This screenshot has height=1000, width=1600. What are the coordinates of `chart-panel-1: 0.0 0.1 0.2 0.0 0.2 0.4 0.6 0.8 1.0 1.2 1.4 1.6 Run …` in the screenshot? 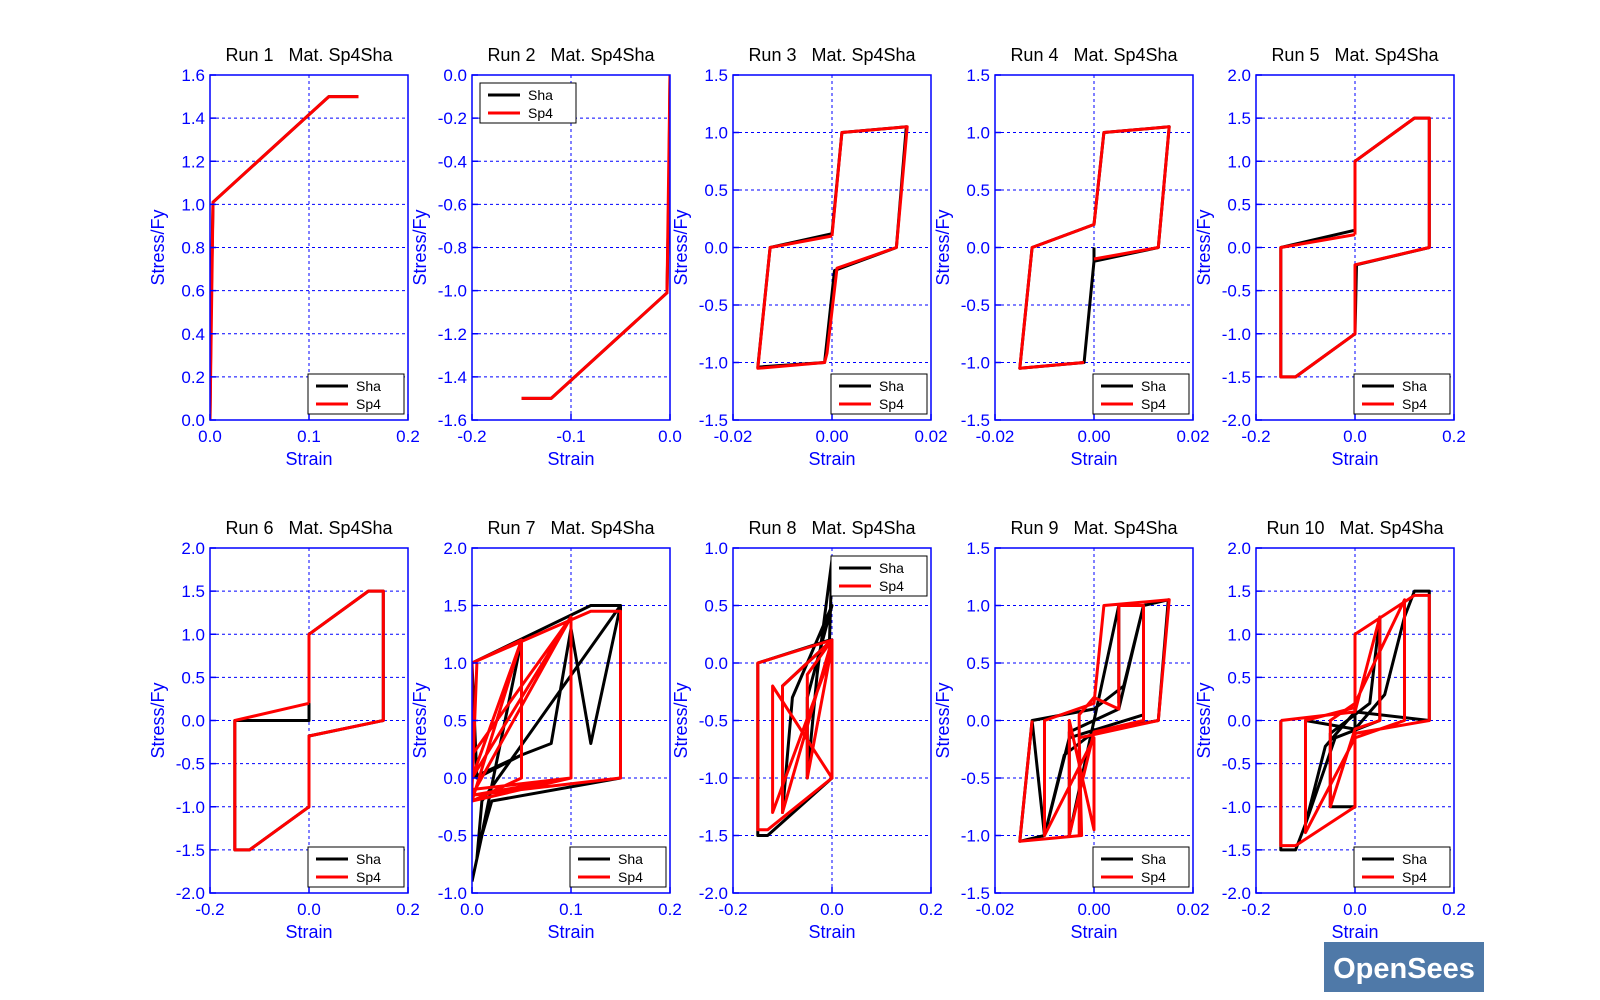 It's located at (284, 257).